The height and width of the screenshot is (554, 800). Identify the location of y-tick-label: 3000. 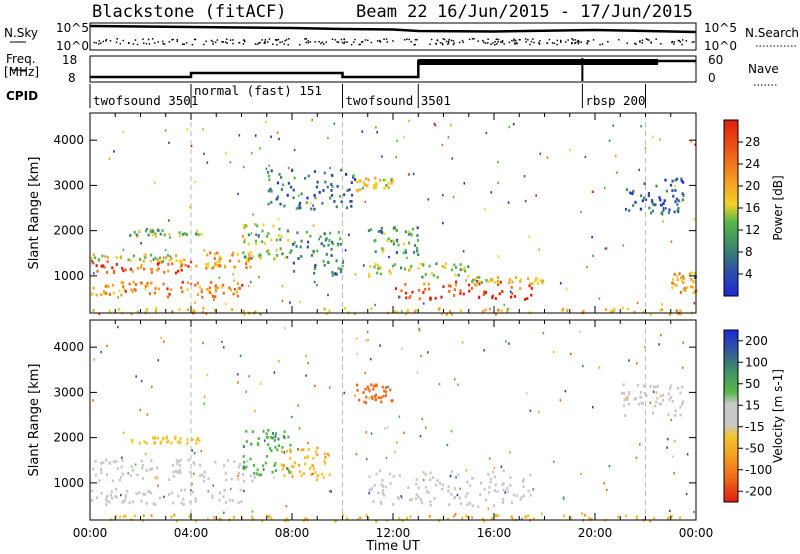
(68, 392).